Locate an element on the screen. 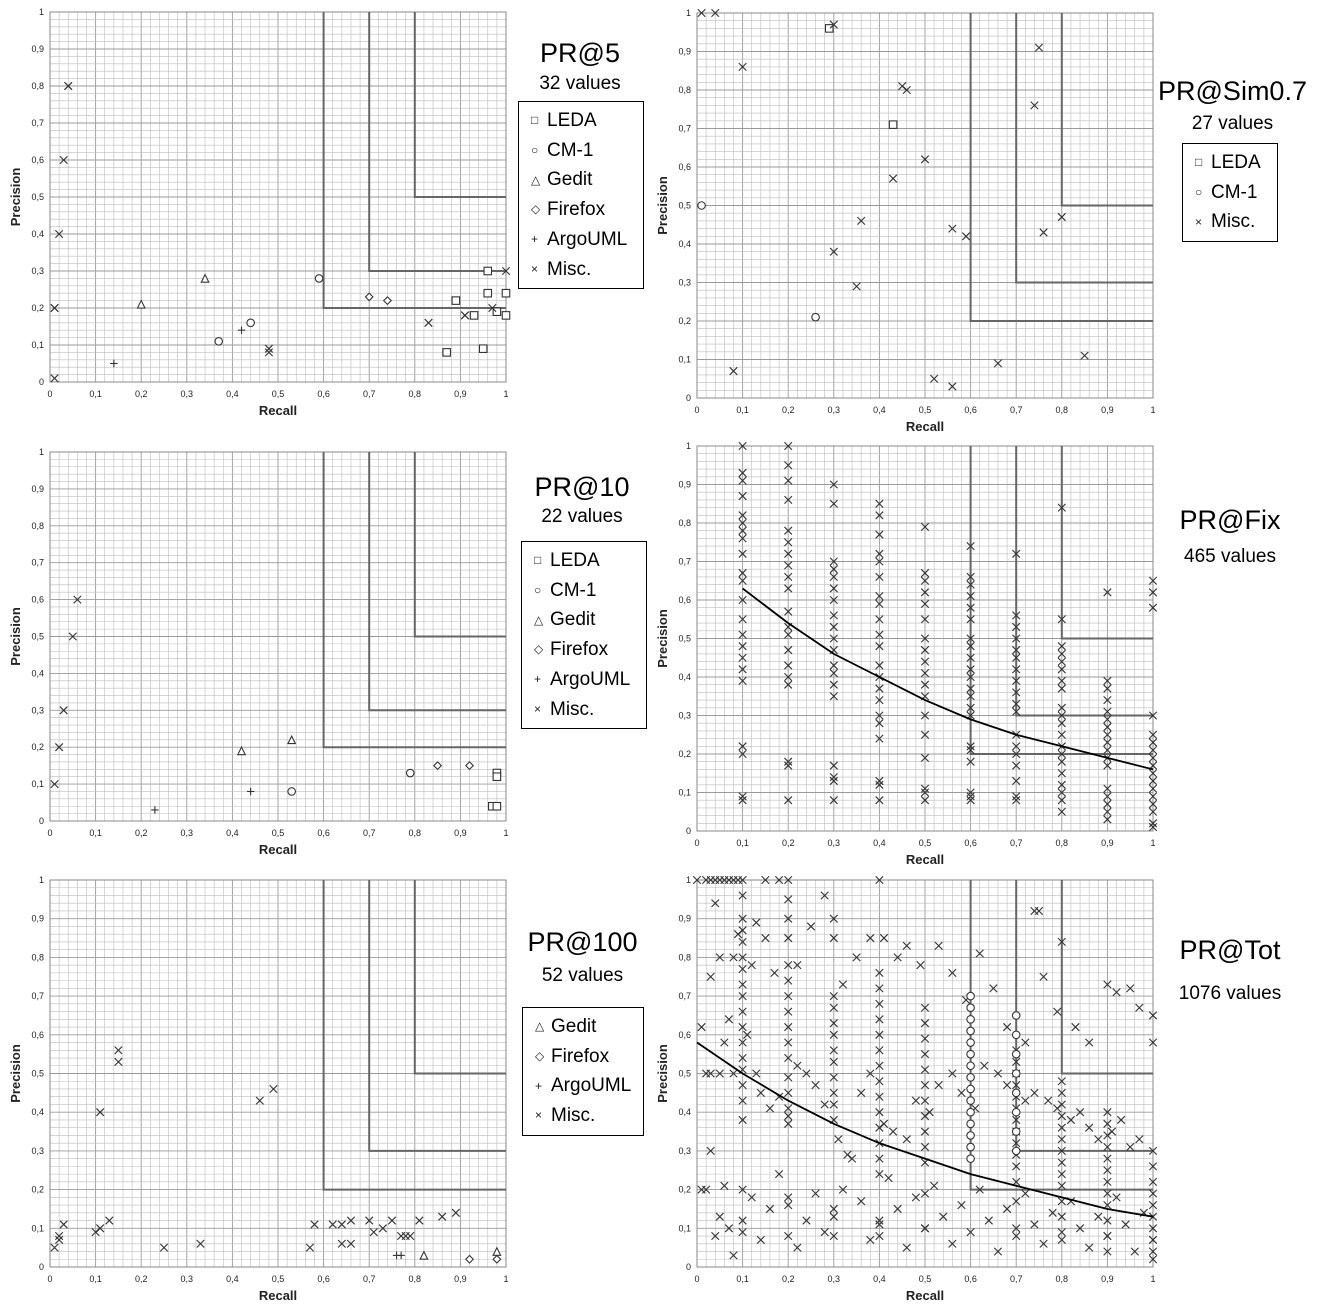 This screenshot has width=1323, height=1306. x-tick-label: 1 is located at coordinates (1152, 843).